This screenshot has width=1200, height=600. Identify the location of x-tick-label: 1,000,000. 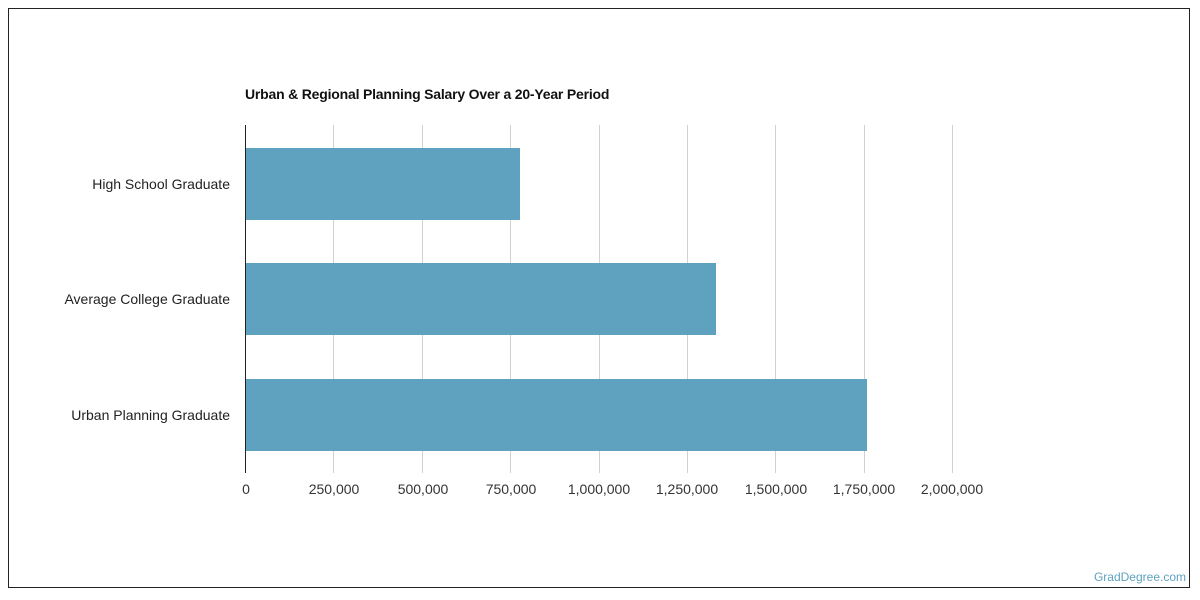
(599, 489).